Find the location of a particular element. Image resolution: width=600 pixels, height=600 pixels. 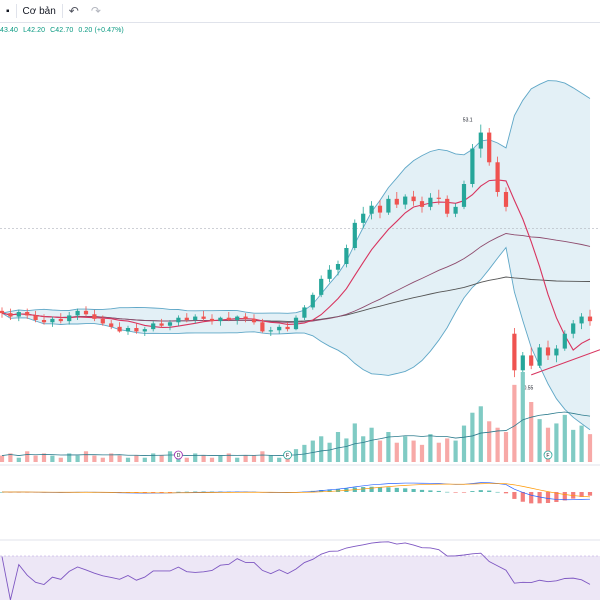

legend-close: C42.70 is located at coordinates (62, 30).